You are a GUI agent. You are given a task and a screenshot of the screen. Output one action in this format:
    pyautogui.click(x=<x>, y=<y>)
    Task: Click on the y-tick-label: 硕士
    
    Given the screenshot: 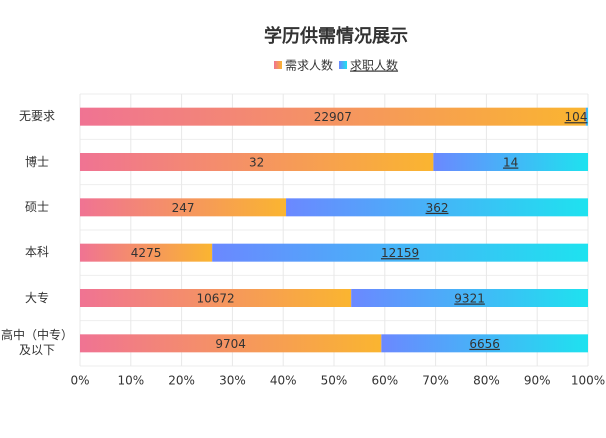 What is the action you would take?
    pyautogui.click(x=36, y=206)
    